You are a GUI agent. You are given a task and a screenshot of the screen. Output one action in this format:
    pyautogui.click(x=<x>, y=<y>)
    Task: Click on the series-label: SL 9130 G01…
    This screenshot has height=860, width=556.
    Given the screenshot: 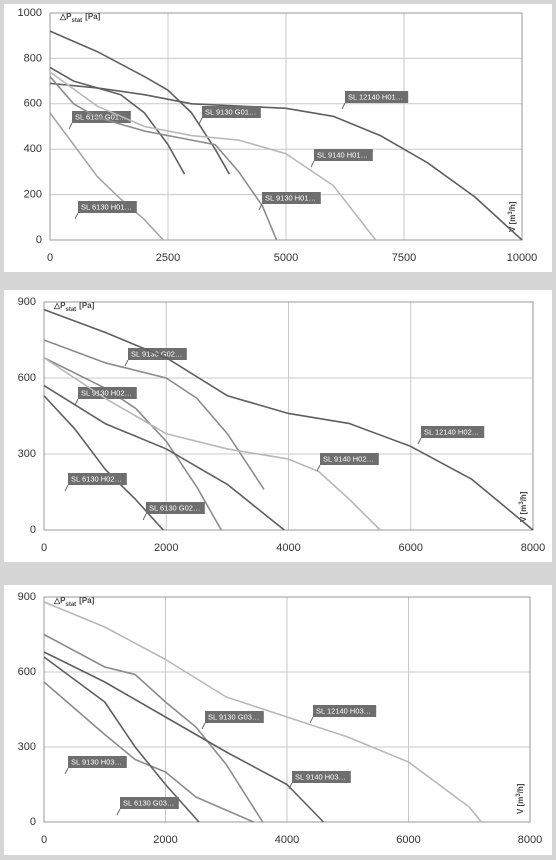 What is the action you would take?
    pyautogui.click(x=230, y=111)
    